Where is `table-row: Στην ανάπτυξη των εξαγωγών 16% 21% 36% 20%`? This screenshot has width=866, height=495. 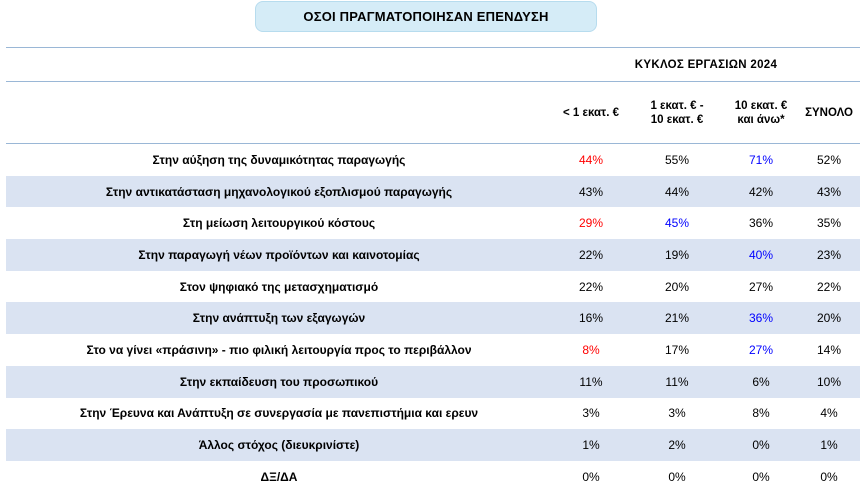 table-row: Στην ανάπτυξη των εξαγωγών 16% 21% 36% 20% is located at coordinates (433, 318).